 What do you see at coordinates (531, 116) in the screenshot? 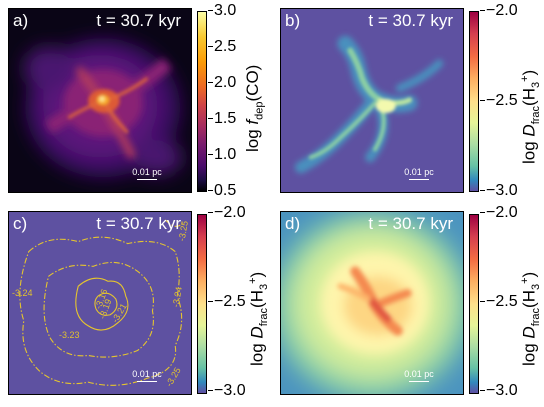
I see `colorbar-b-label: log Dfrac(H3+)` at bounding box center [531, 116].